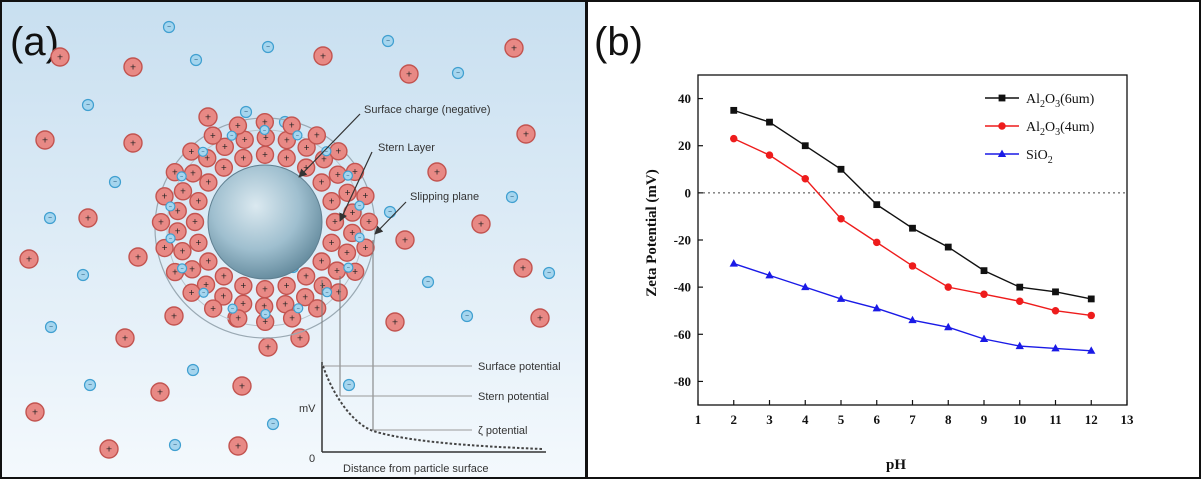  I want to click on slipping-plane-label: Slipping plane, so click(444, 197).